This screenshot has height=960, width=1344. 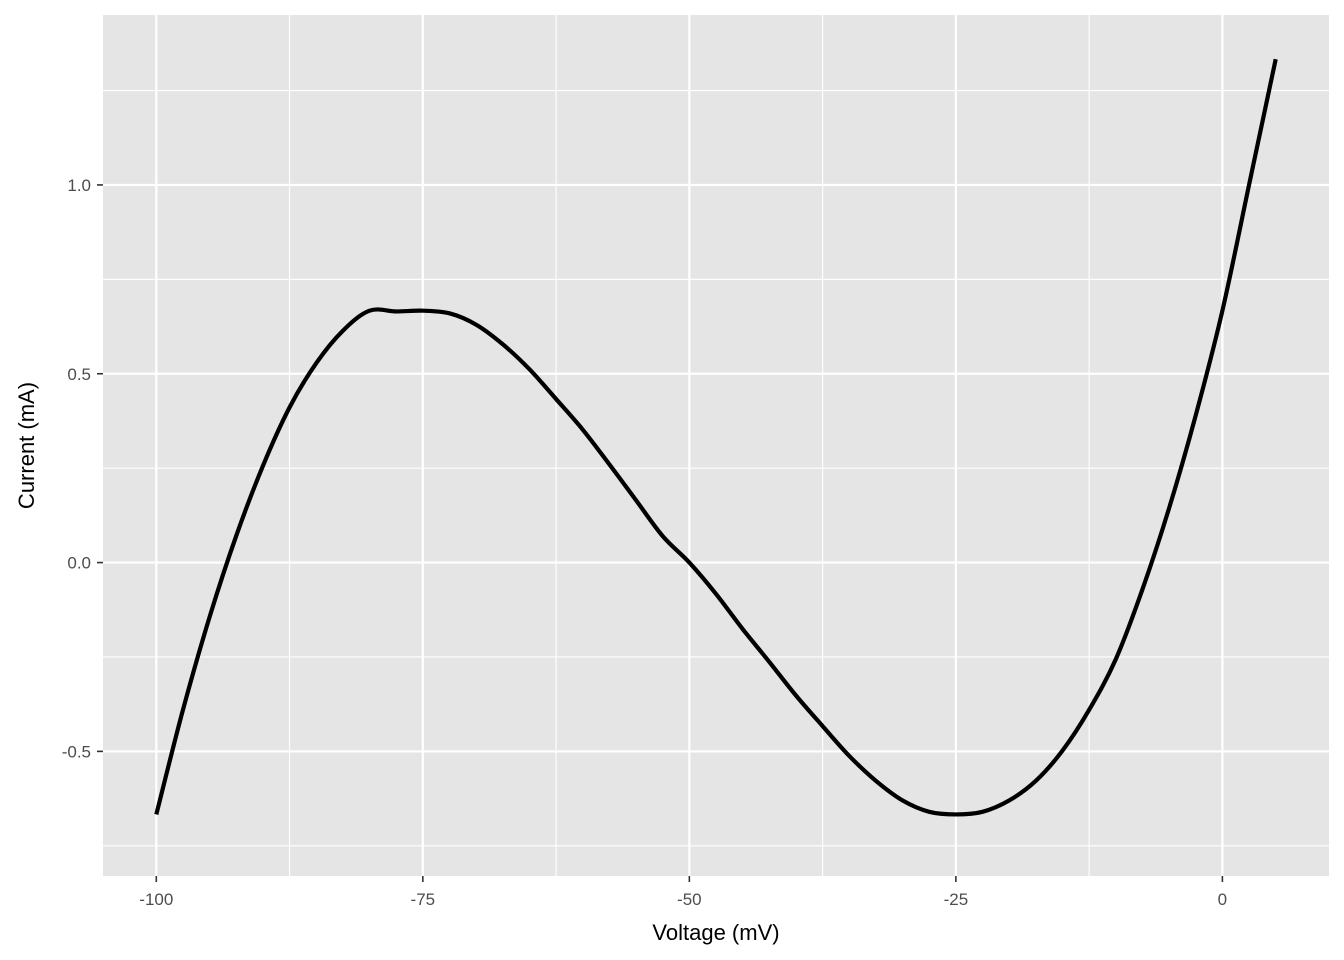 I want to click on x-axis-title: Voltage (mV), so click(x=715, y=932).